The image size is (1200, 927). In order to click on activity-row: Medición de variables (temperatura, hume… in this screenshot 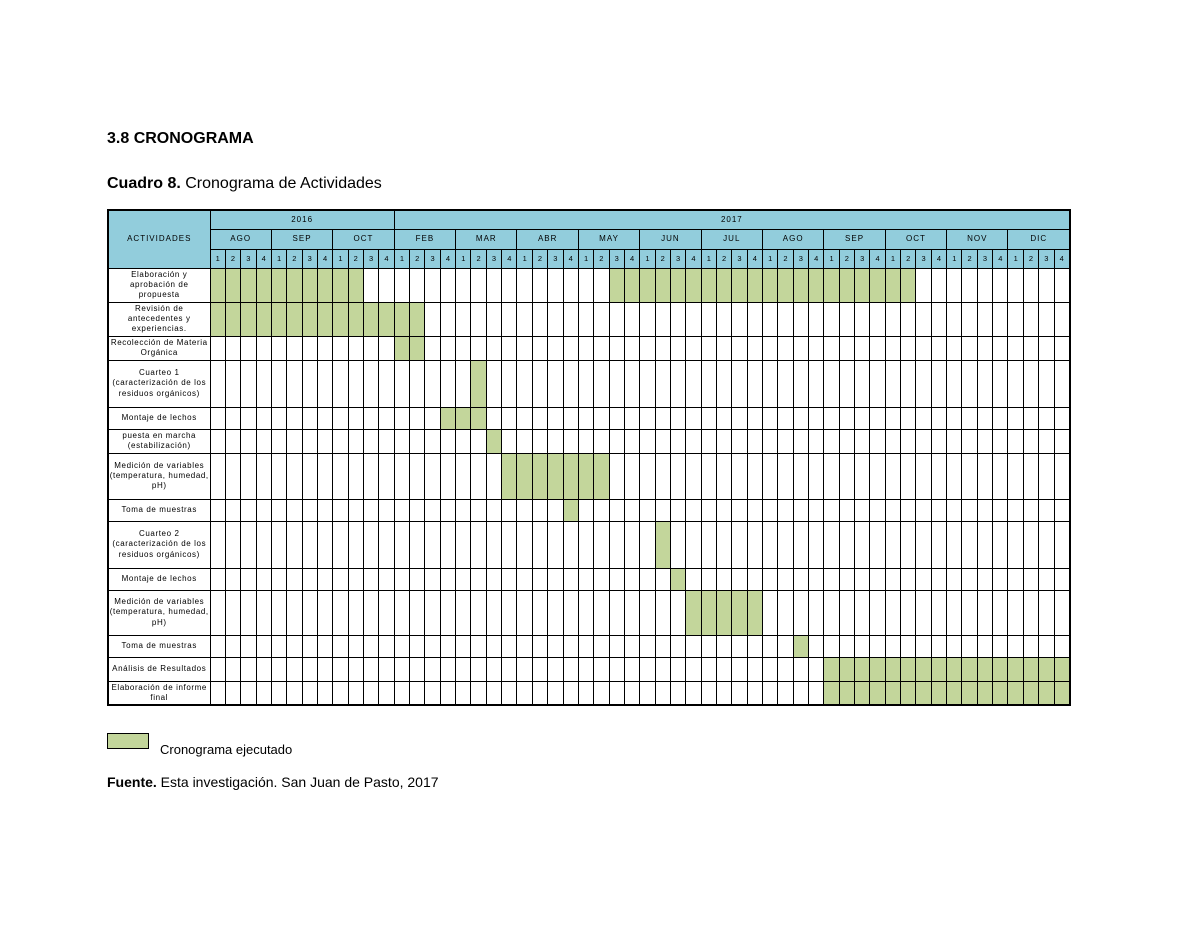, I will do `click(589, 612)`.